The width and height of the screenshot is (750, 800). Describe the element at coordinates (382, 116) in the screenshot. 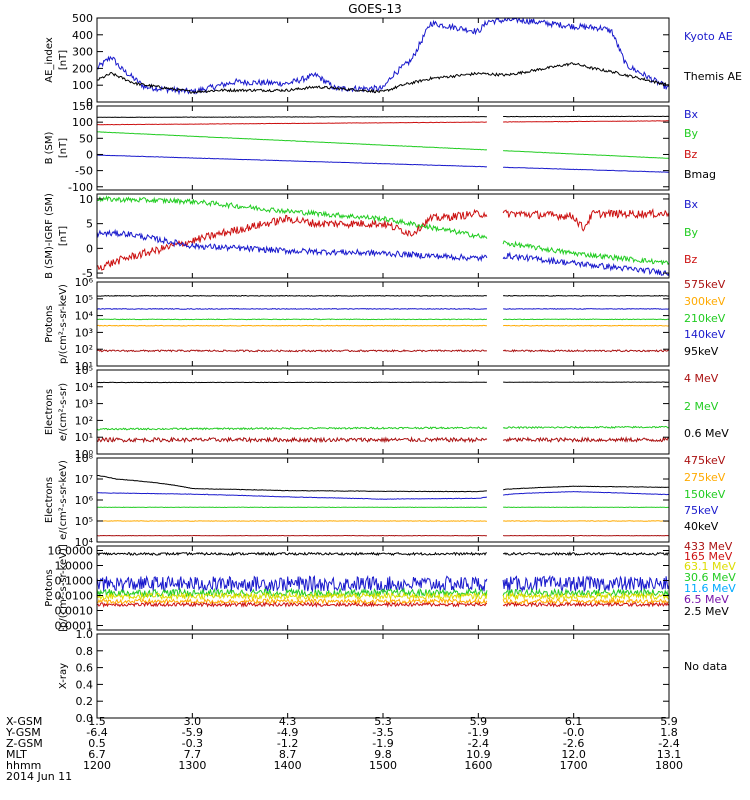

I see `series-line-bmag` at that location.